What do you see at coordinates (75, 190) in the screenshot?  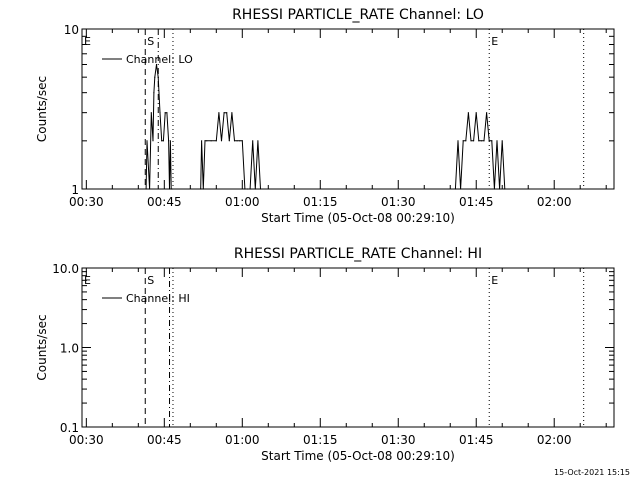 I see `y-tick-label: 1` at bounding box center [75, 190].